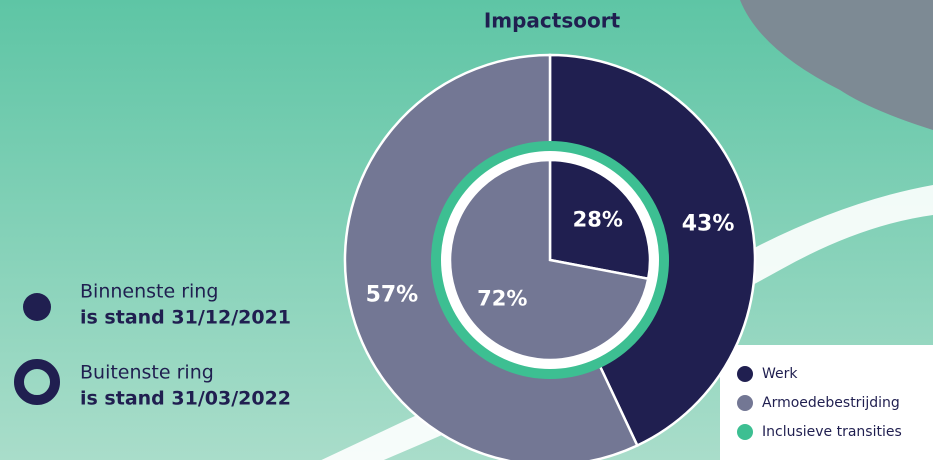 The image size is (933, 460). Describe the element at coordinates (831, 403) in the screenshot. I see `legend-label: Armoedebestrijding` at that location.